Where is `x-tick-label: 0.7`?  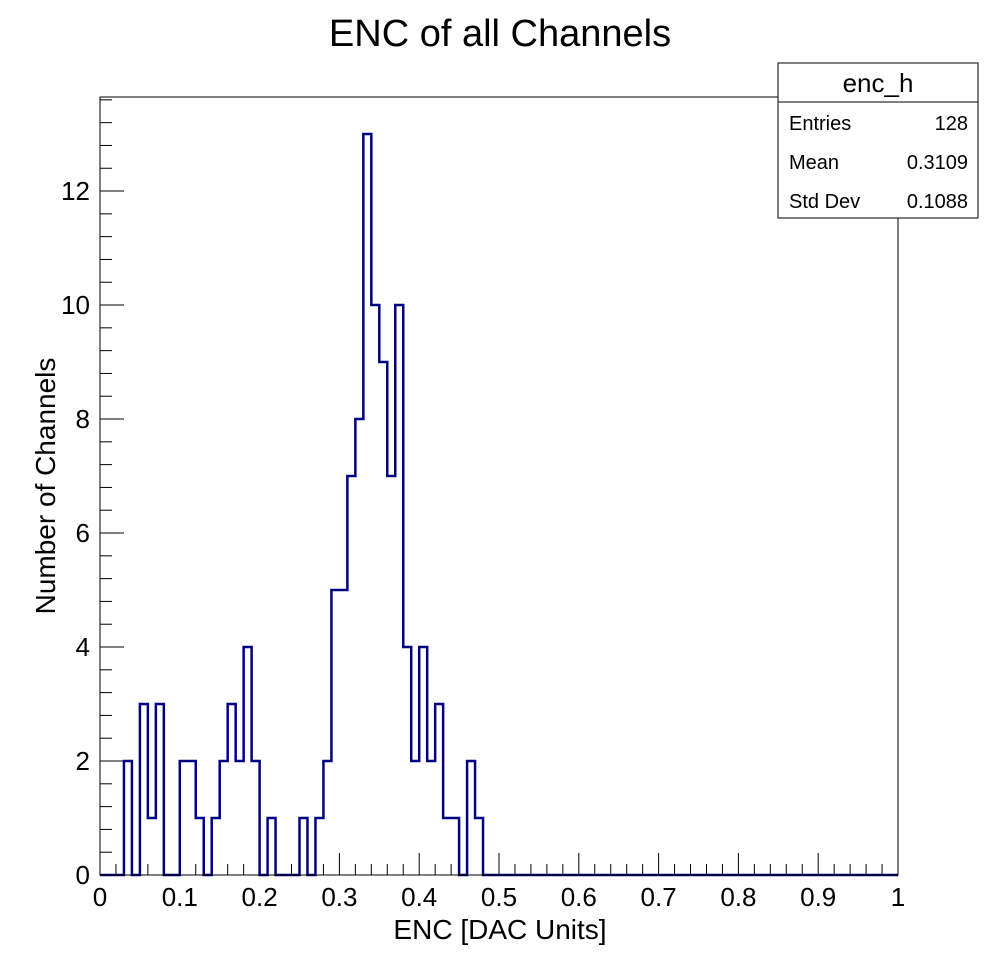
x-tick-label: 0.7 is located at coordinates (659, 897).